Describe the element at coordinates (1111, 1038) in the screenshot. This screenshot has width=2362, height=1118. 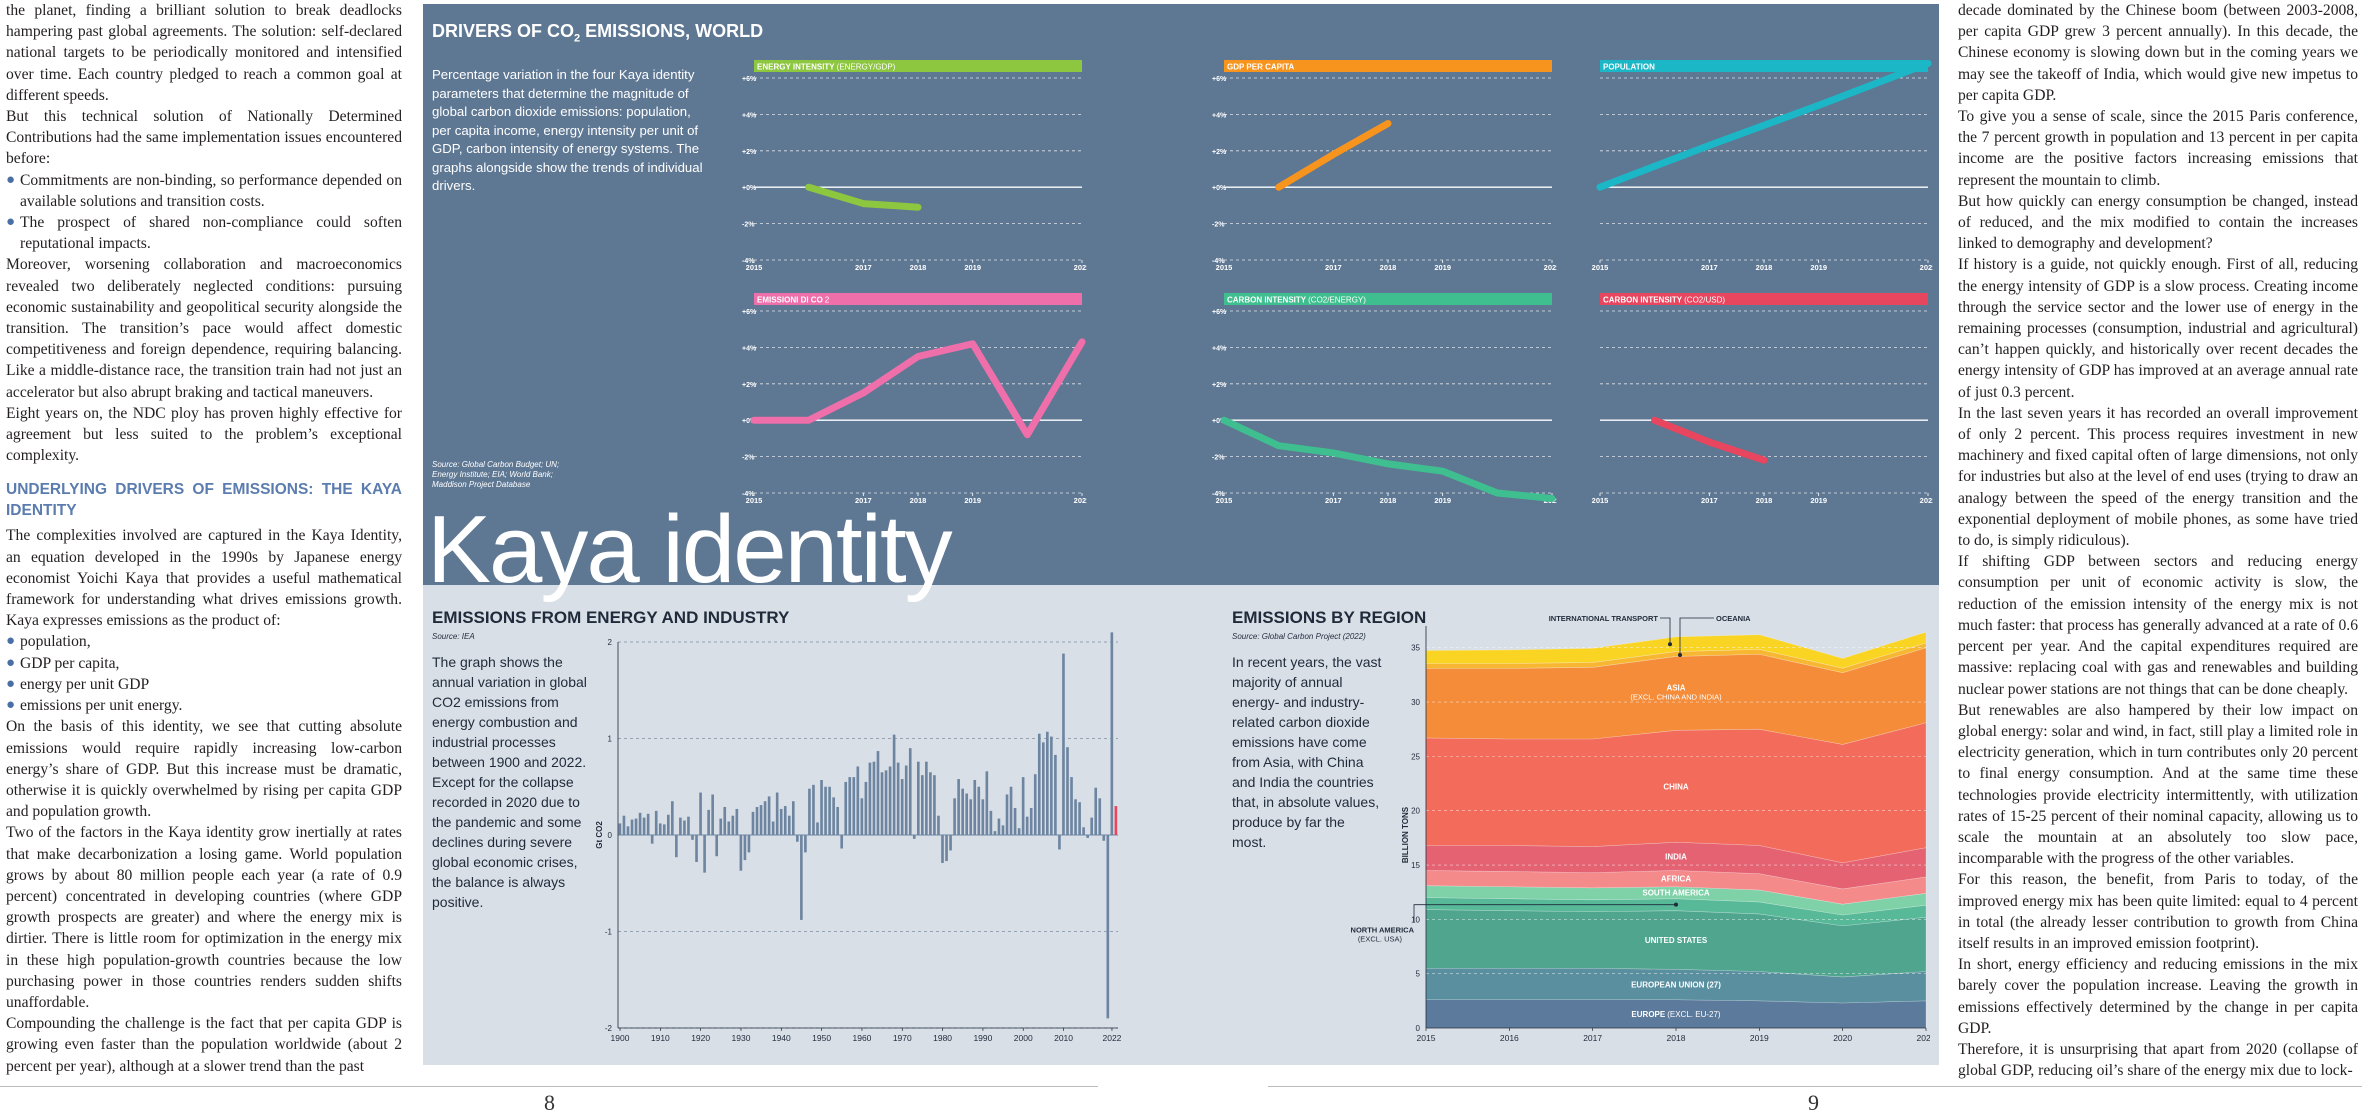
I see `x-tick-label: 2022` at that location.